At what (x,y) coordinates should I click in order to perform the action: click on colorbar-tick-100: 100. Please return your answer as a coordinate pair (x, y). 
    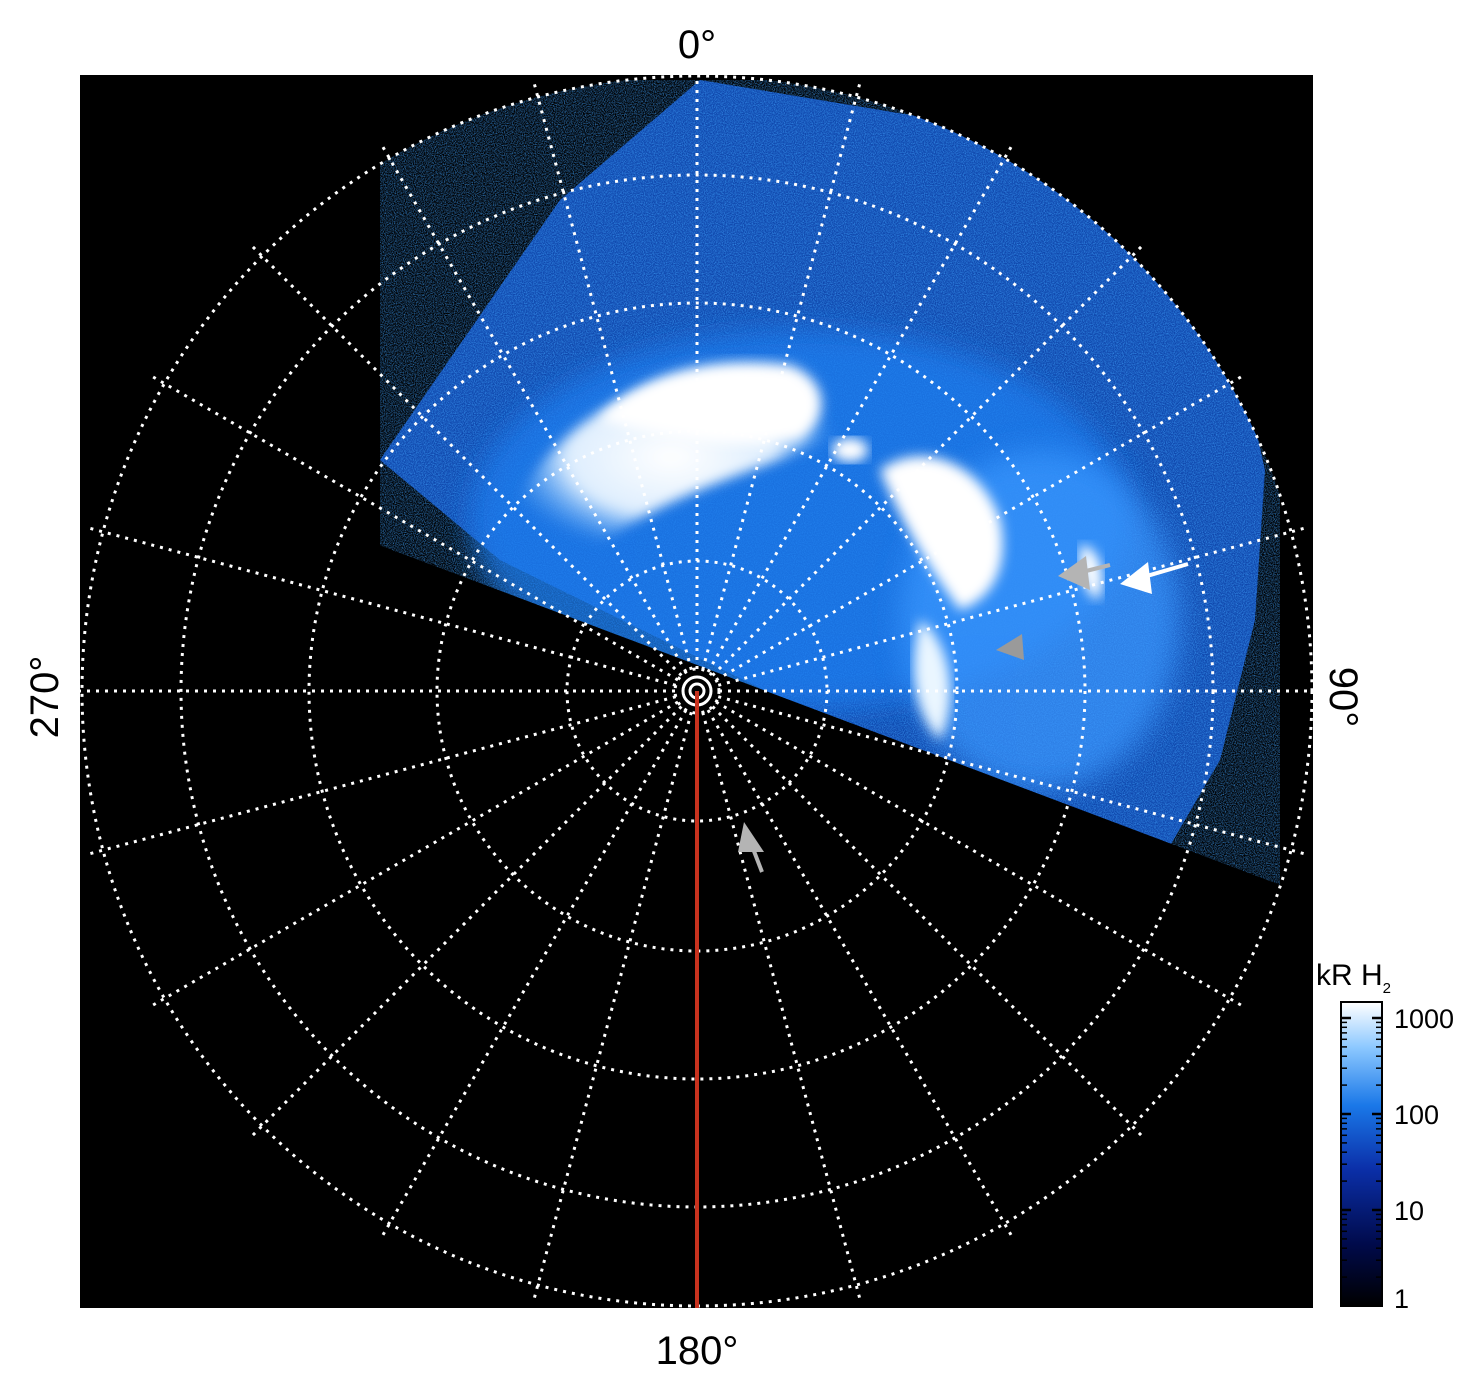
    Looking at the image, I should click on (1416, 1115).